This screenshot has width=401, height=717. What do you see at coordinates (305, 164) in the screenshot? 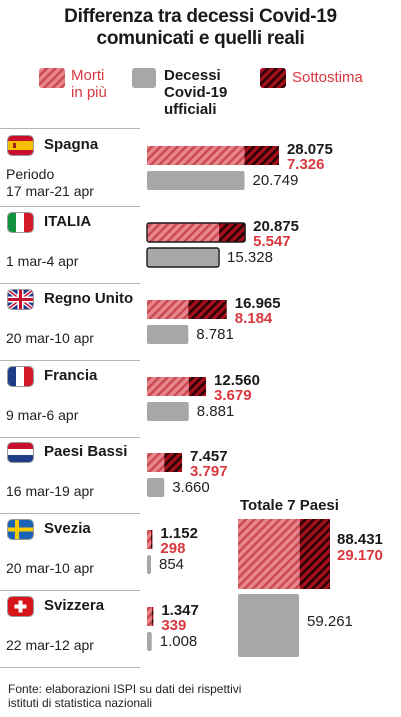
I see `under-value-label: 7.326` at bounding box center [305, 164].